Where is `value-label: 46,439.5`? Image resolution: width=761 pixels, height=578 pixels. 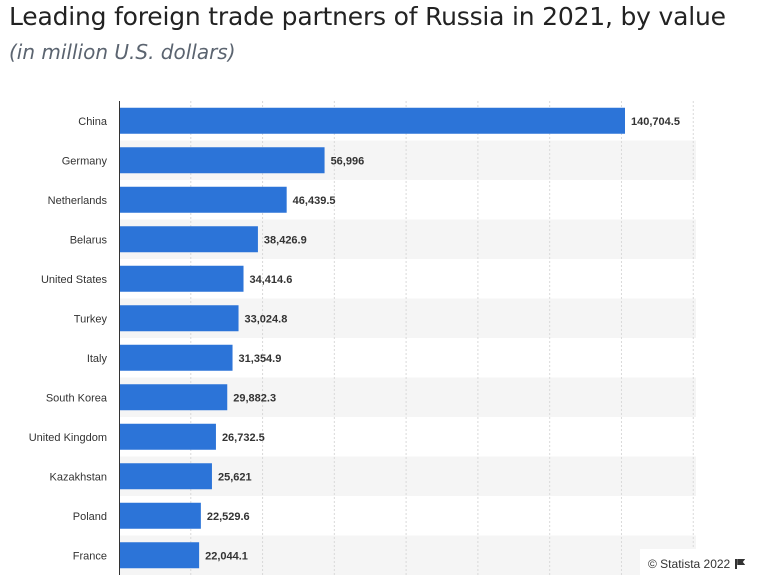 value-label: 46,439.5 is located at coordinates (314, 201).